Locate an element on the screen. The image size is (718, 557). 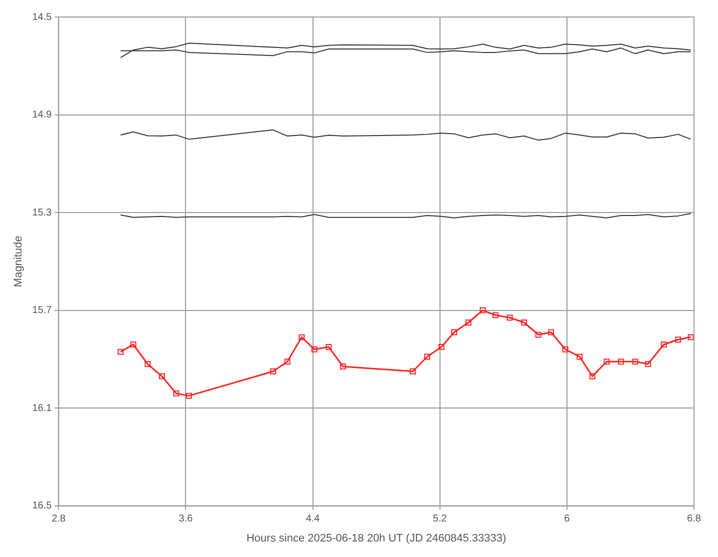
y-axis-title: Magnitude is located at coordinates (18, 262).